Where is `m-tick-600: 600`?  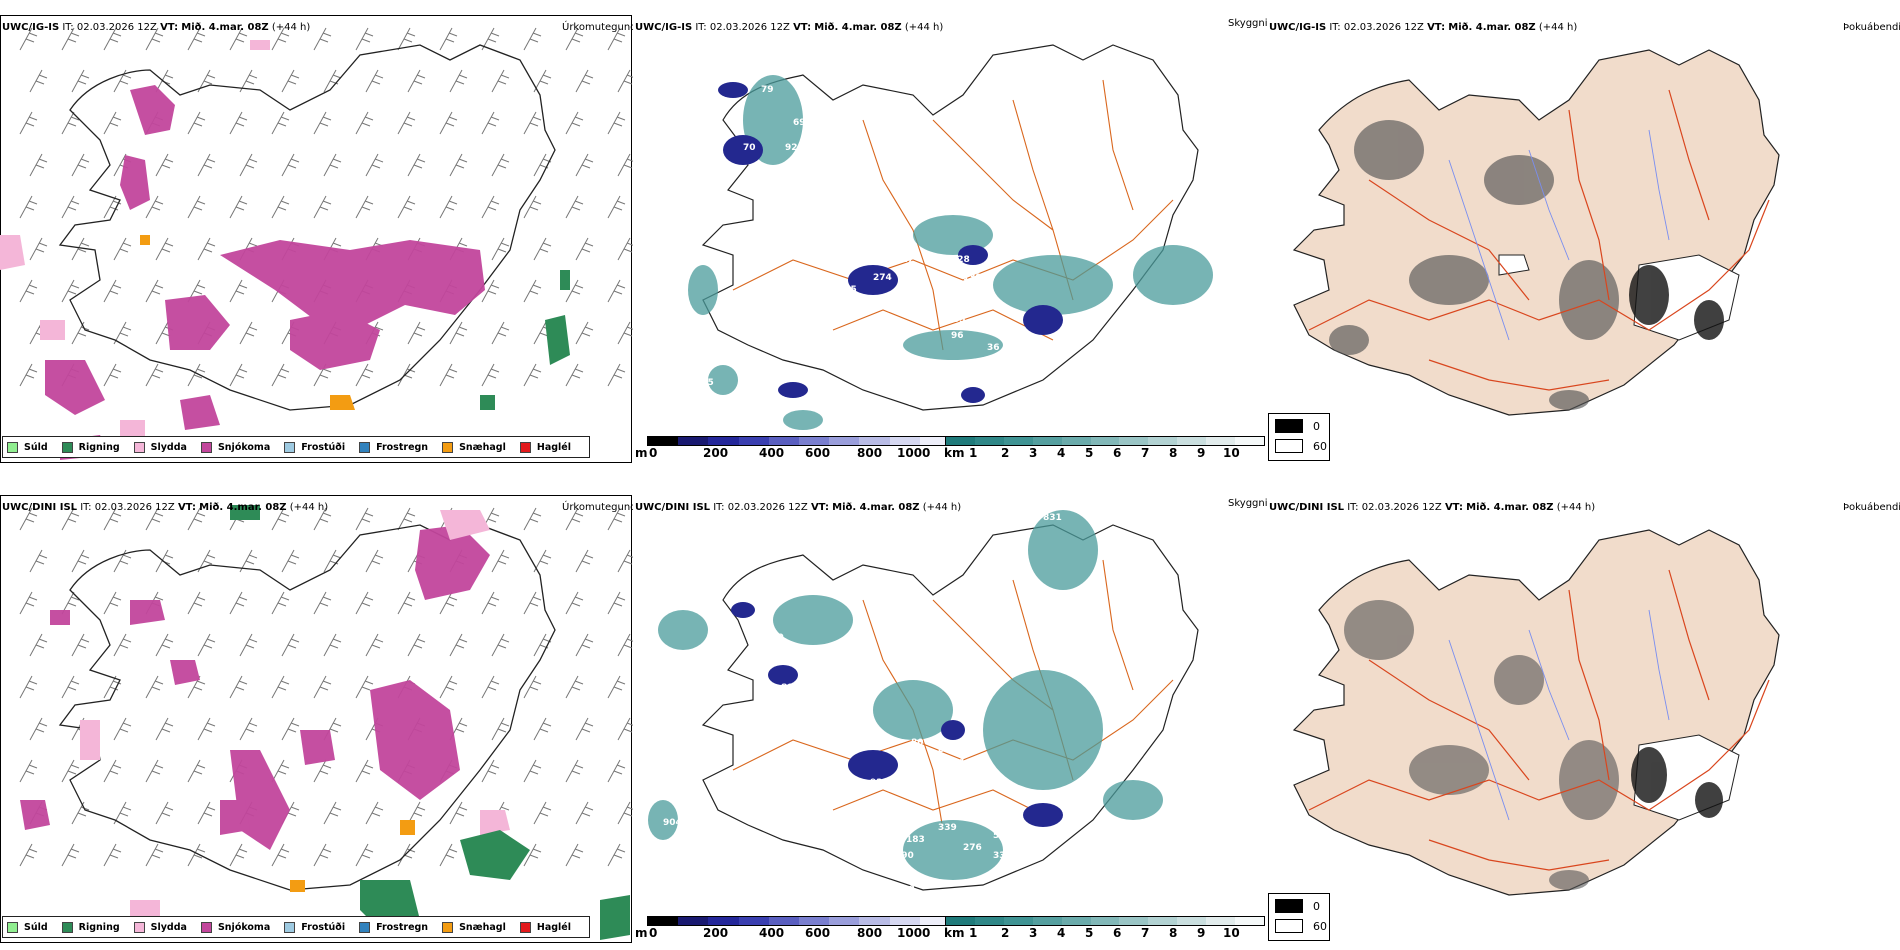
m-tick-600: 600 is located at coordinates (818, 453).